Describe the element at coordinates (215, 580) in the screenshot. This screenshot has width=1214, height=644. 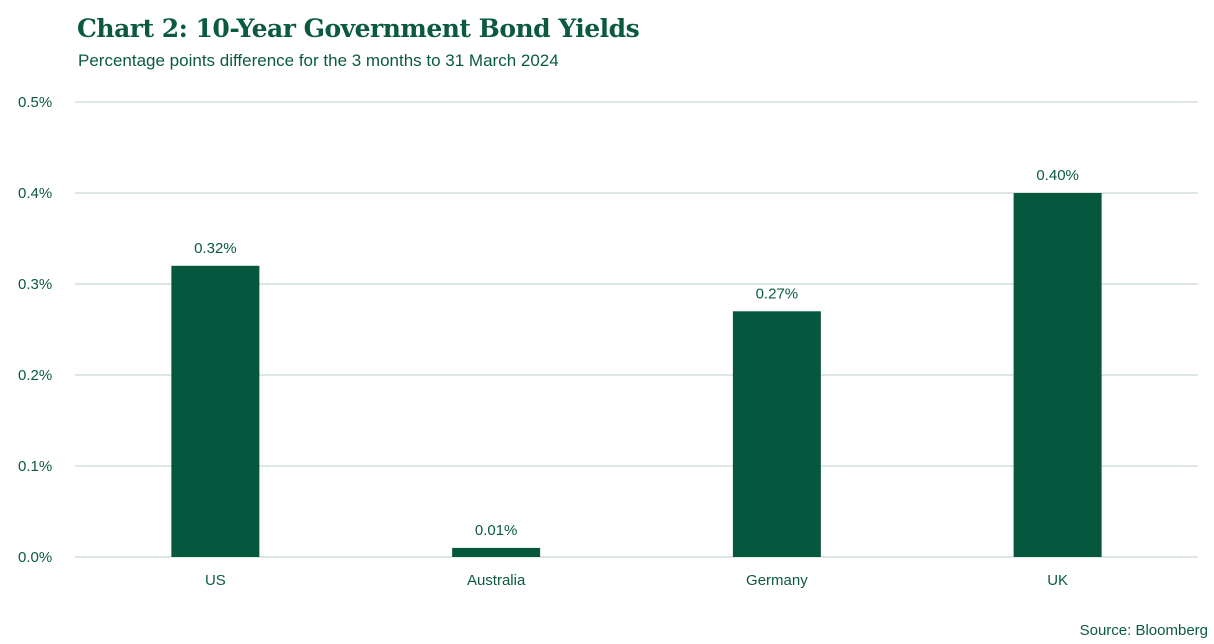
I see `x-tick-label: US` at that location.